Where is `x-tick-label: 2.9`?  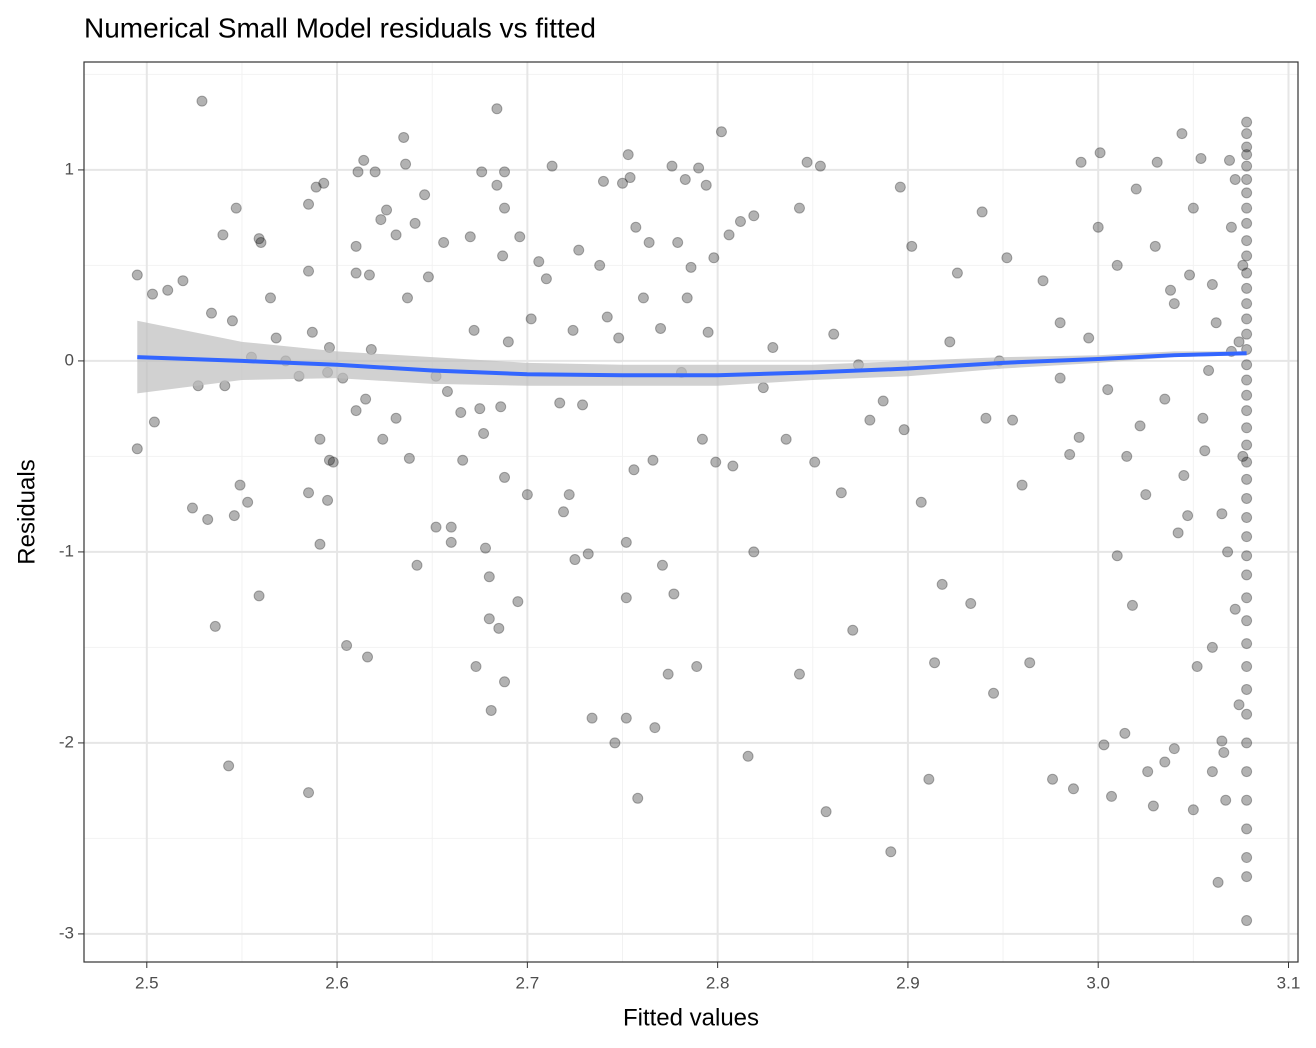 x-tick-label: 2.9 is located at coordinates (908, 982).